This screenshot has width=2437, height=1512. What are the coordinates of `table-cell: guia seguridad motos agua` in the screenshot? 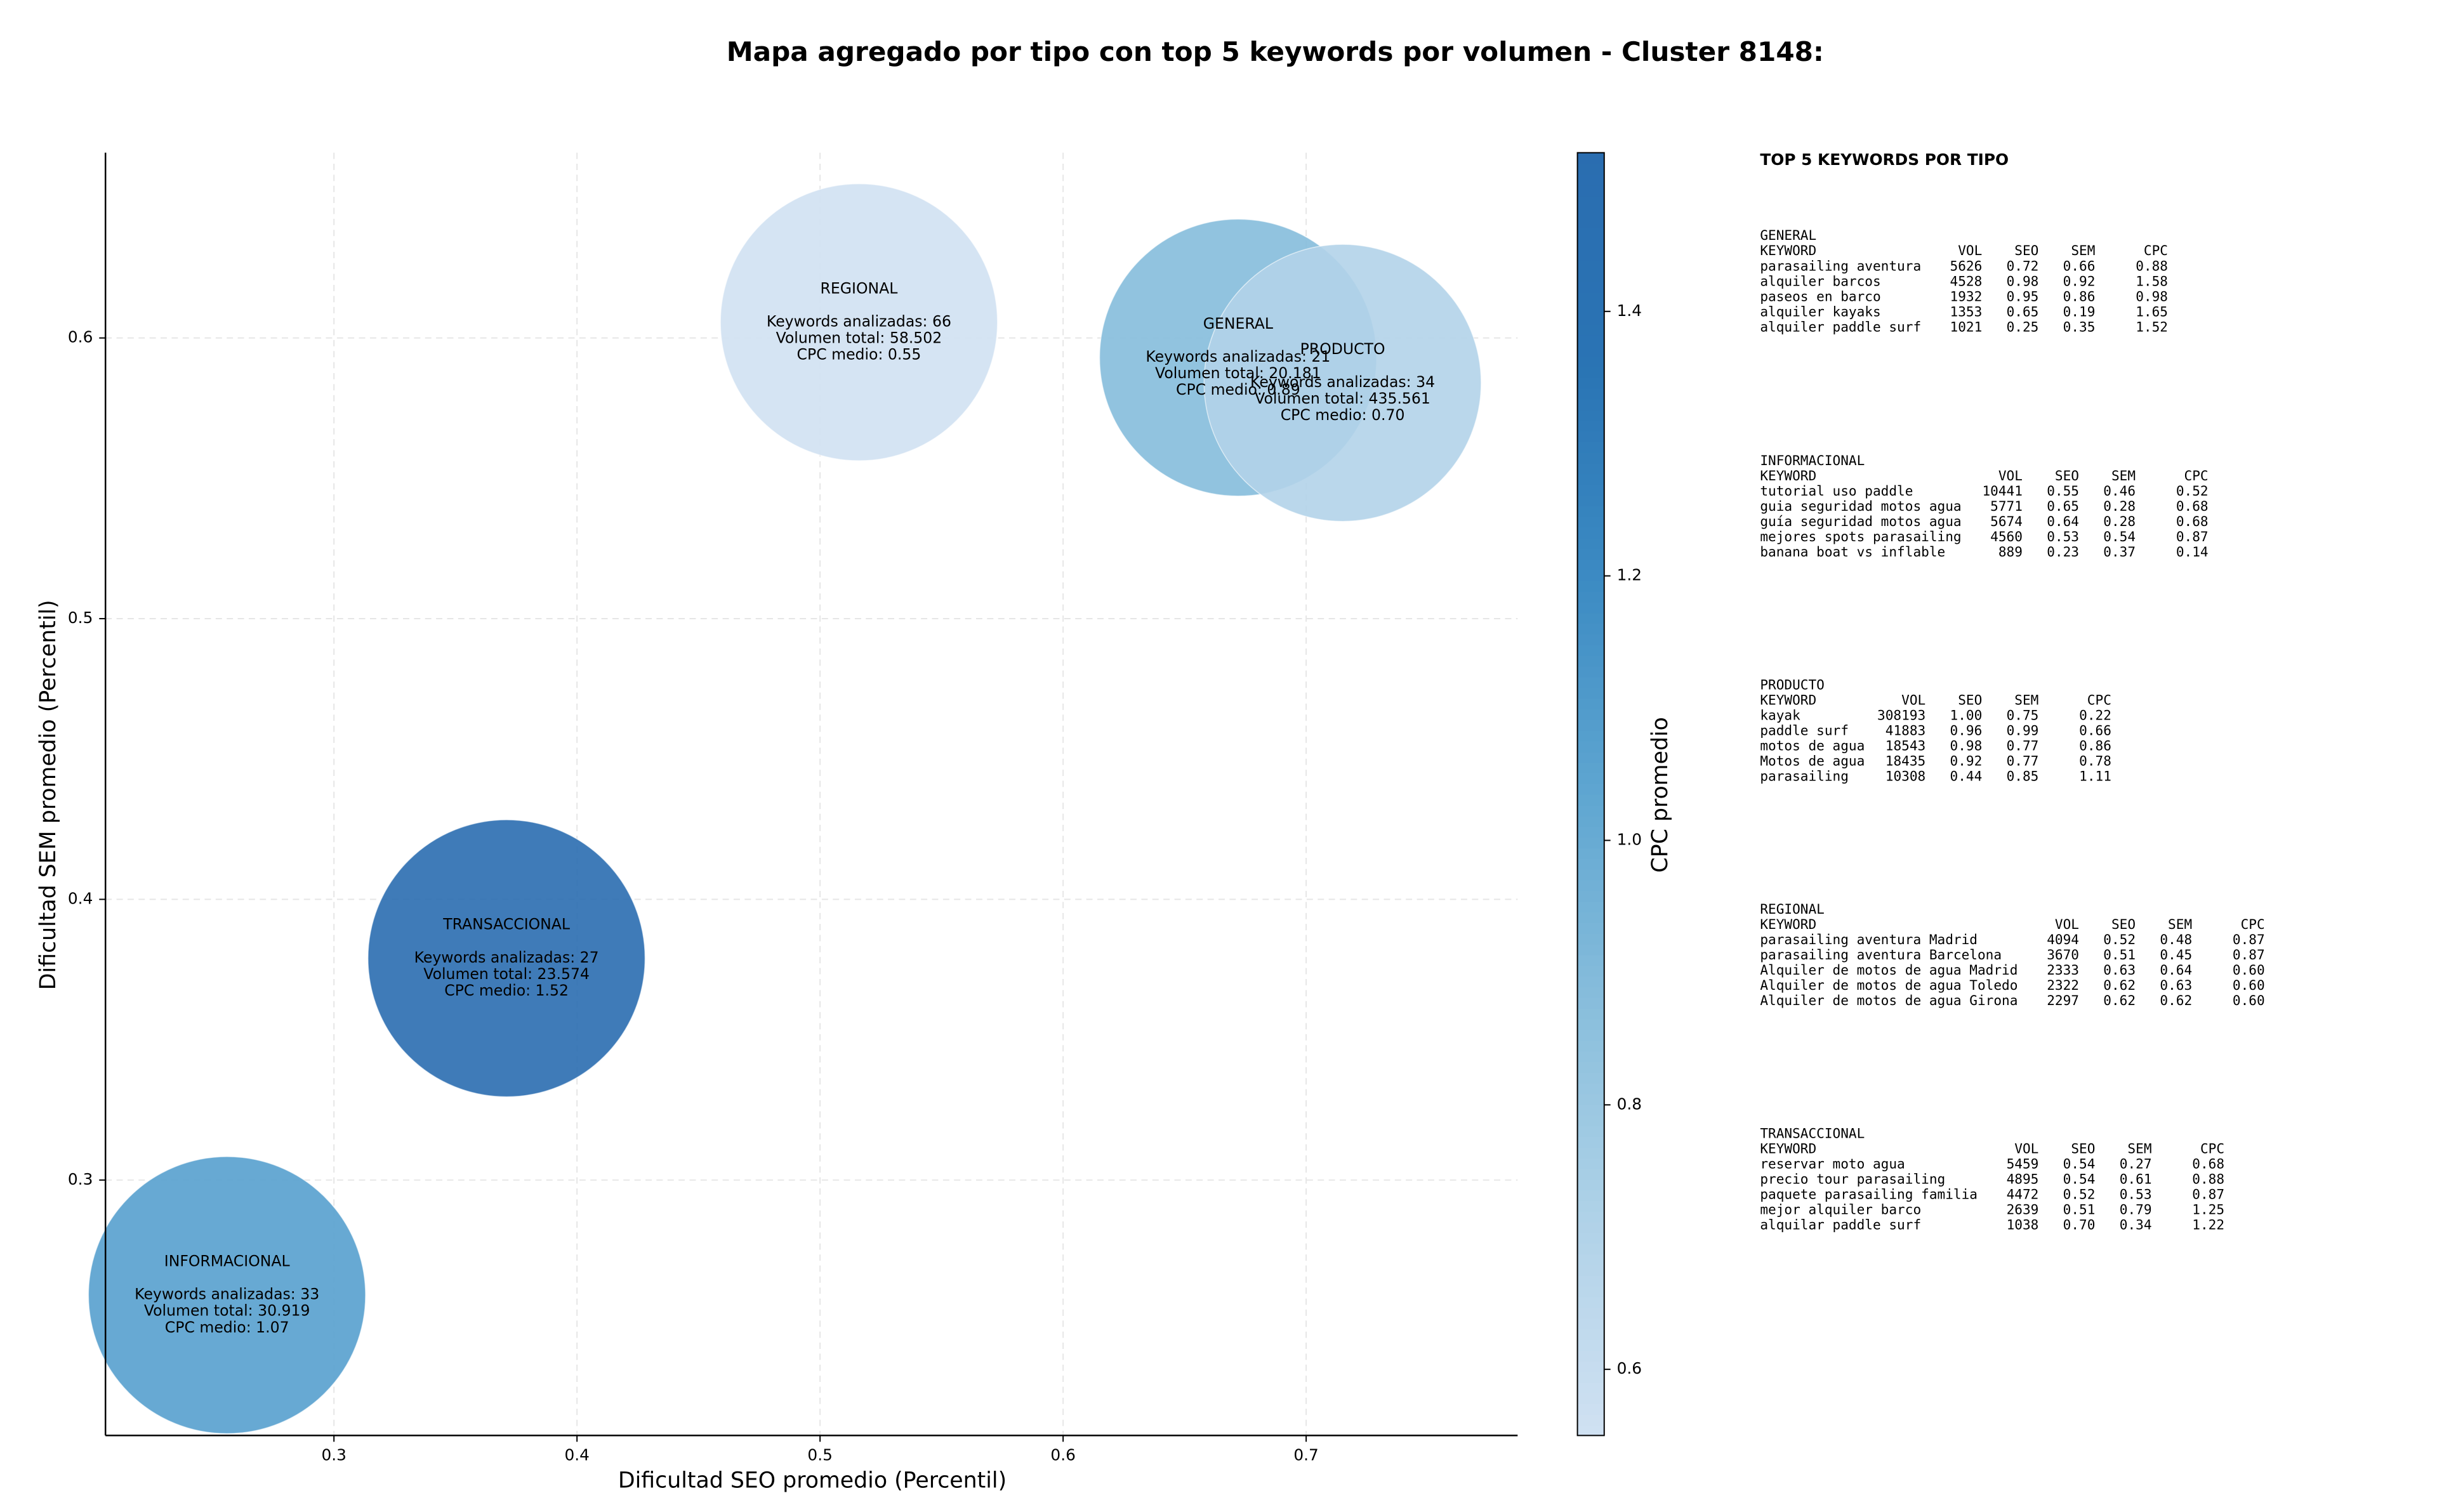 It's located at (1860, 506).